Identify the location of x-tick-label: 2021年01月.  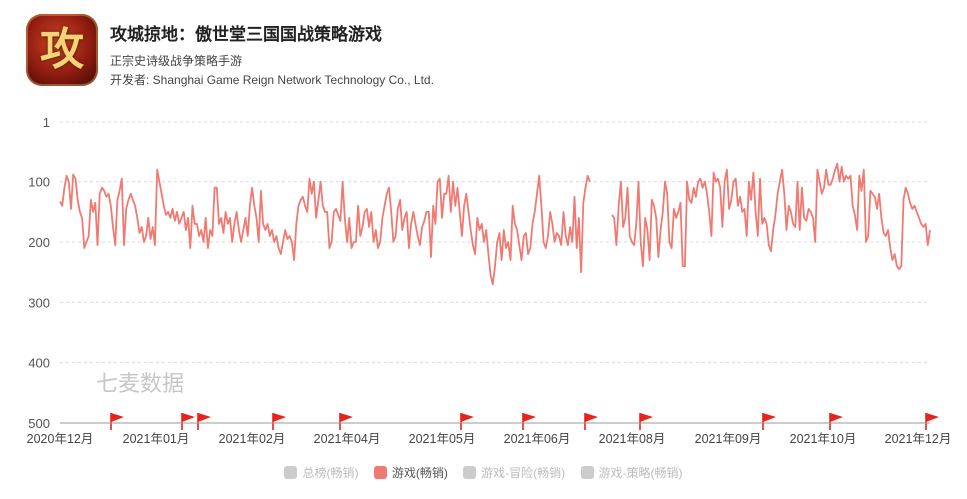
(156, 439).